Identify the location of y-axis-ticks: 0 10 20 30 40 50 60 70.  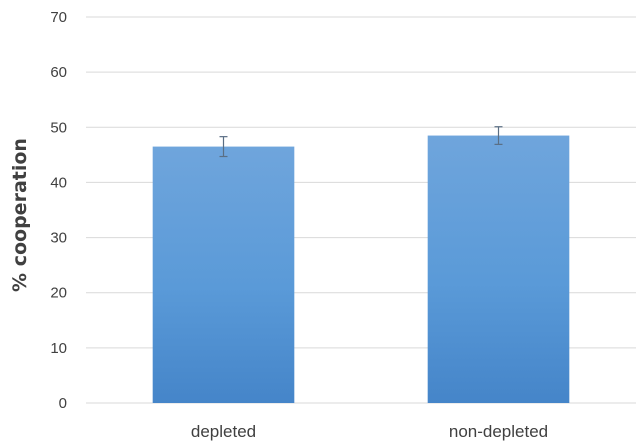
(58, 210).